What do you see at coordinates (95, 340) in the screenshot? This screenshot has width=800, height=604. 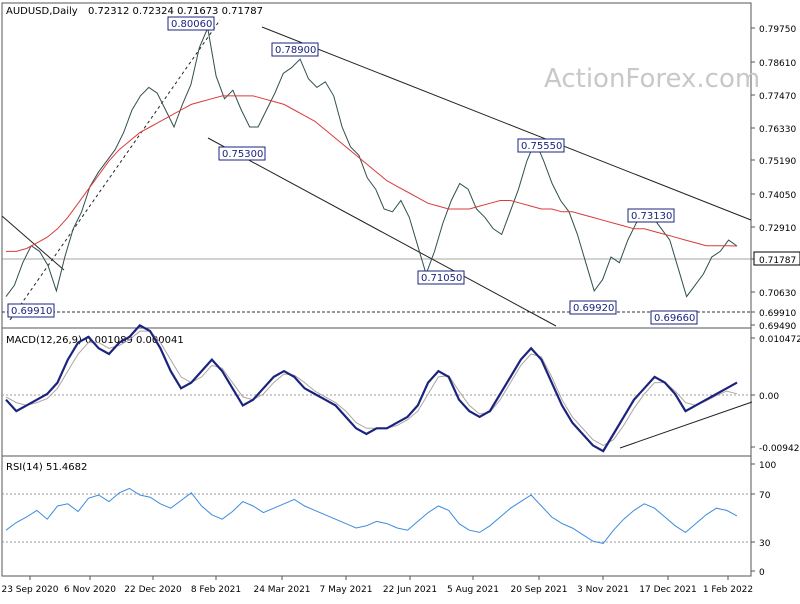 I see `macd-title: MACD(12,26,9) 0.001089 0.000041` at bounding box center [95, 340].